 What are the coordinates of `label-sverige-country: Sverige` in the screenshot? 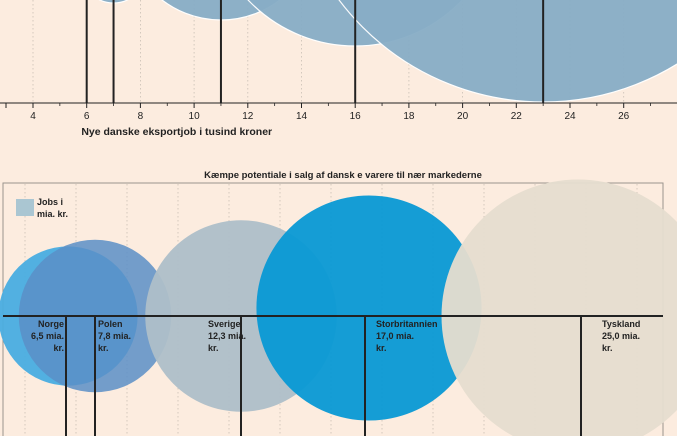 It's located at (224, 324).